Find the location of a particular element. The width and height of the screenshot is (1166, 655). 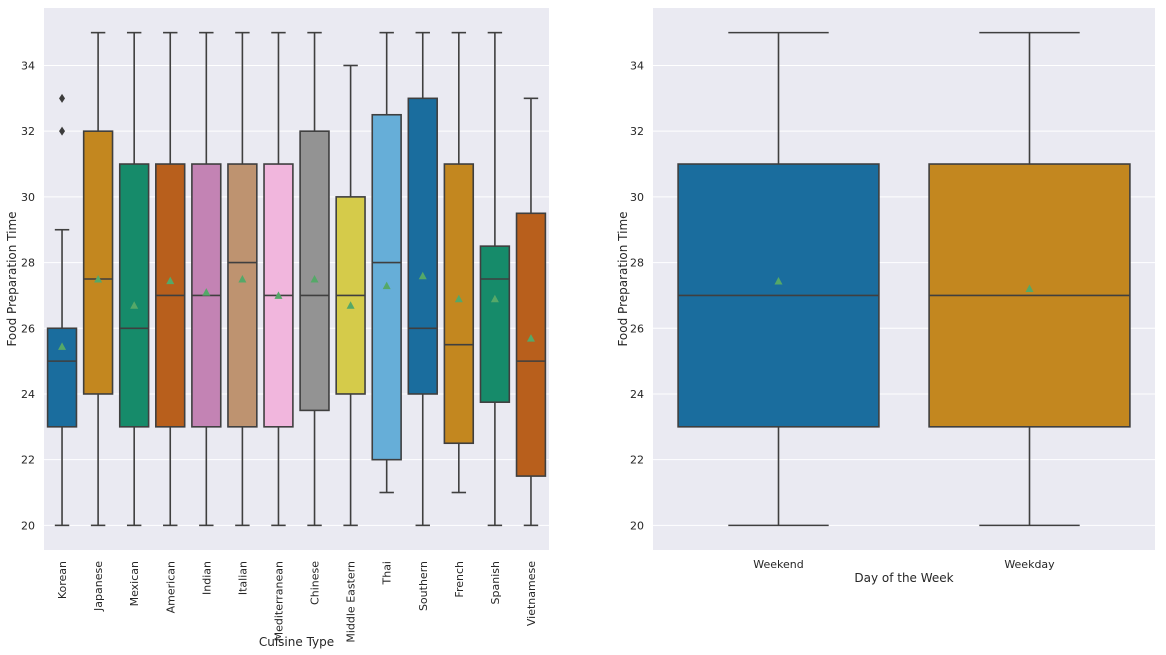

box-indian is located at coordinates (206, 279).